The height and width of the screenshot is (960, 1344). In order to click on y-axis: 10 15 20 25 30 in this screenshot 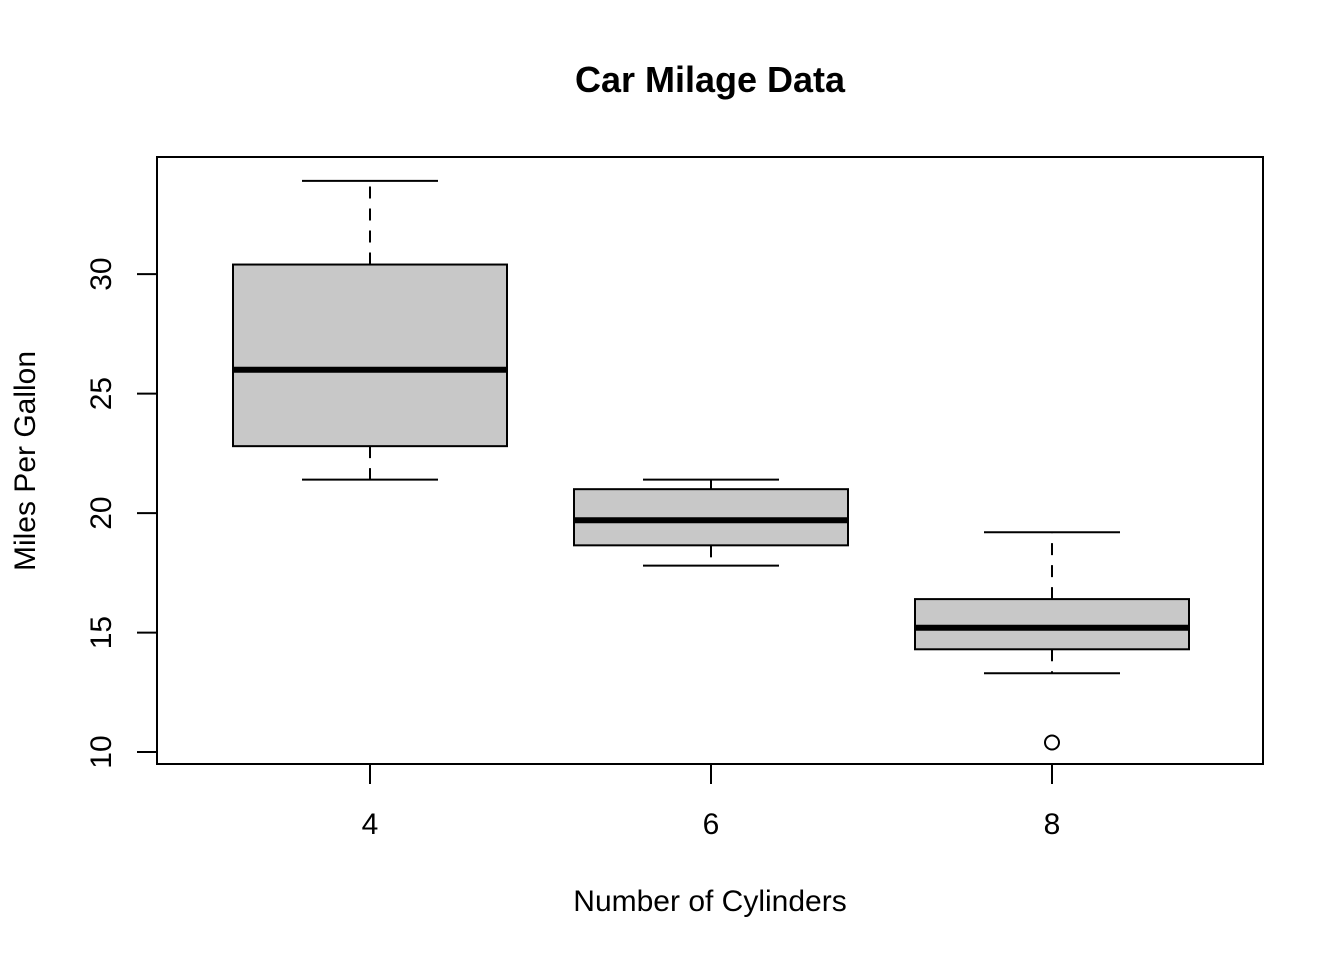, I will do `click(121, 513)`.